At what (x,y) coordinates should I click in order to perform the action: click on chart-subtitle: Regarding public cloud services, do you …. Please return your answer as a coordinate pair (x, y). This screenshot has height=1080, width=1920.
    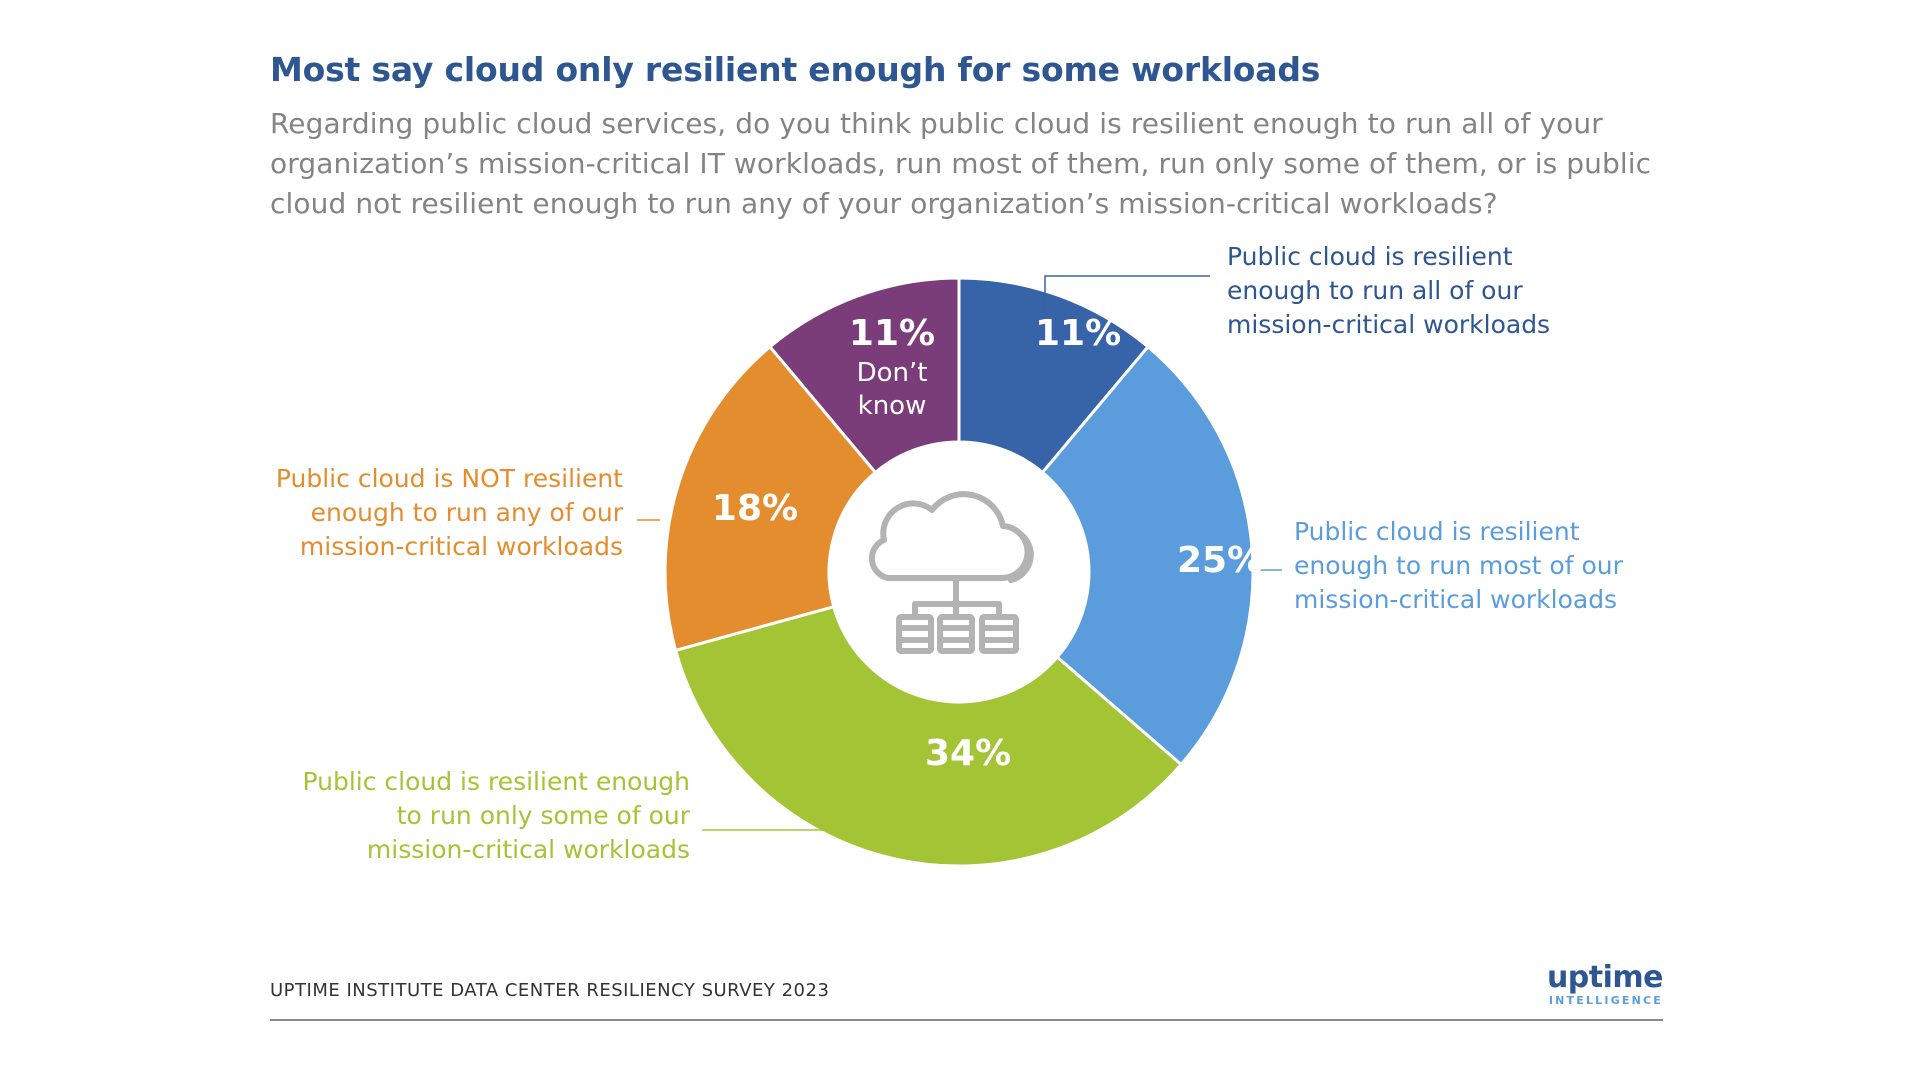
    Looking at the image, I should click on (961, 163).